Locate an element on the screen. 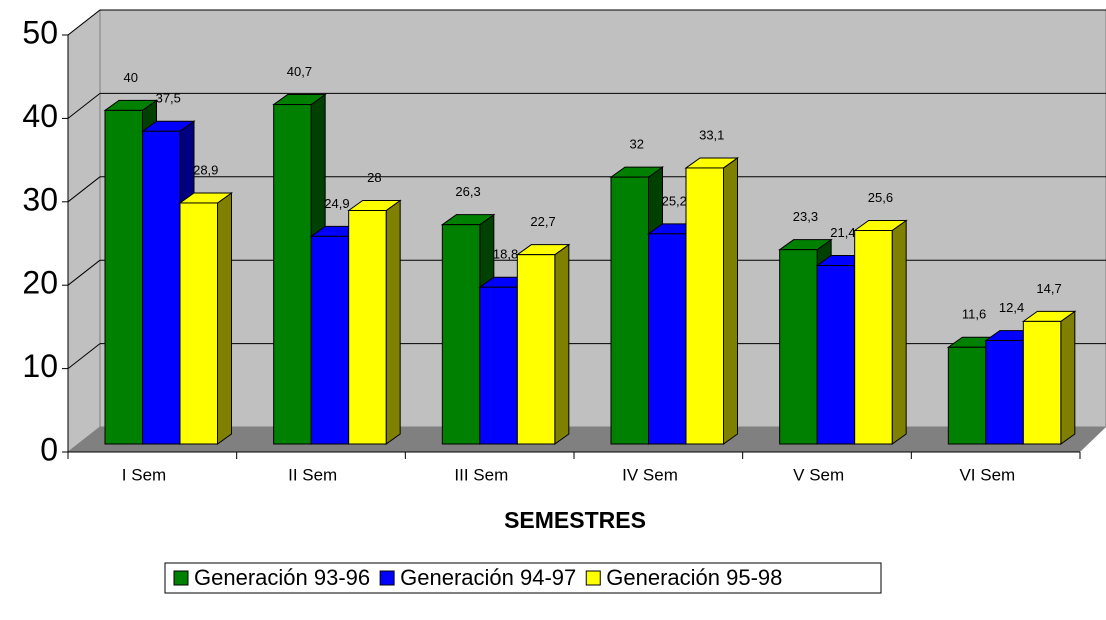  data-label: 18,8 is located at coordinates (505, 254).